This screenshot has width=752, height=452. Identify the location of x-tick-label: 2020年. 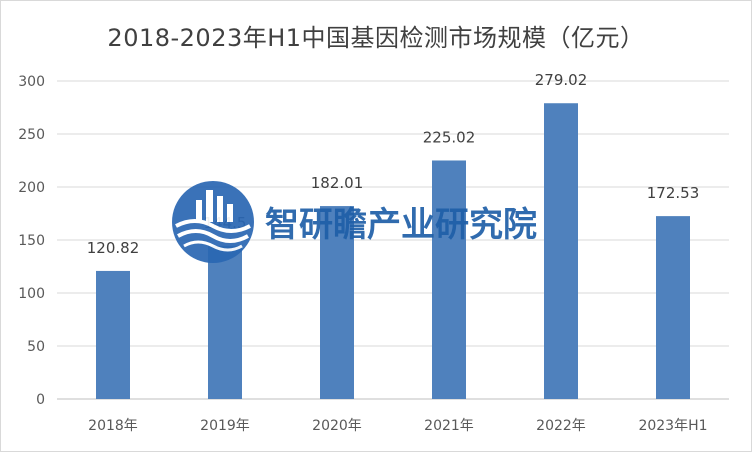
(337, 426).